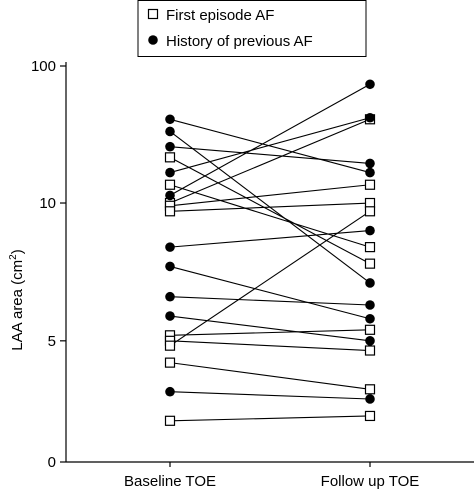 The image size is (474, 495). What do you see at coordinates (370, 481) in the screenshot?
I see `x-tick-label: Follow up TOE` at bounding box center [370, 481].